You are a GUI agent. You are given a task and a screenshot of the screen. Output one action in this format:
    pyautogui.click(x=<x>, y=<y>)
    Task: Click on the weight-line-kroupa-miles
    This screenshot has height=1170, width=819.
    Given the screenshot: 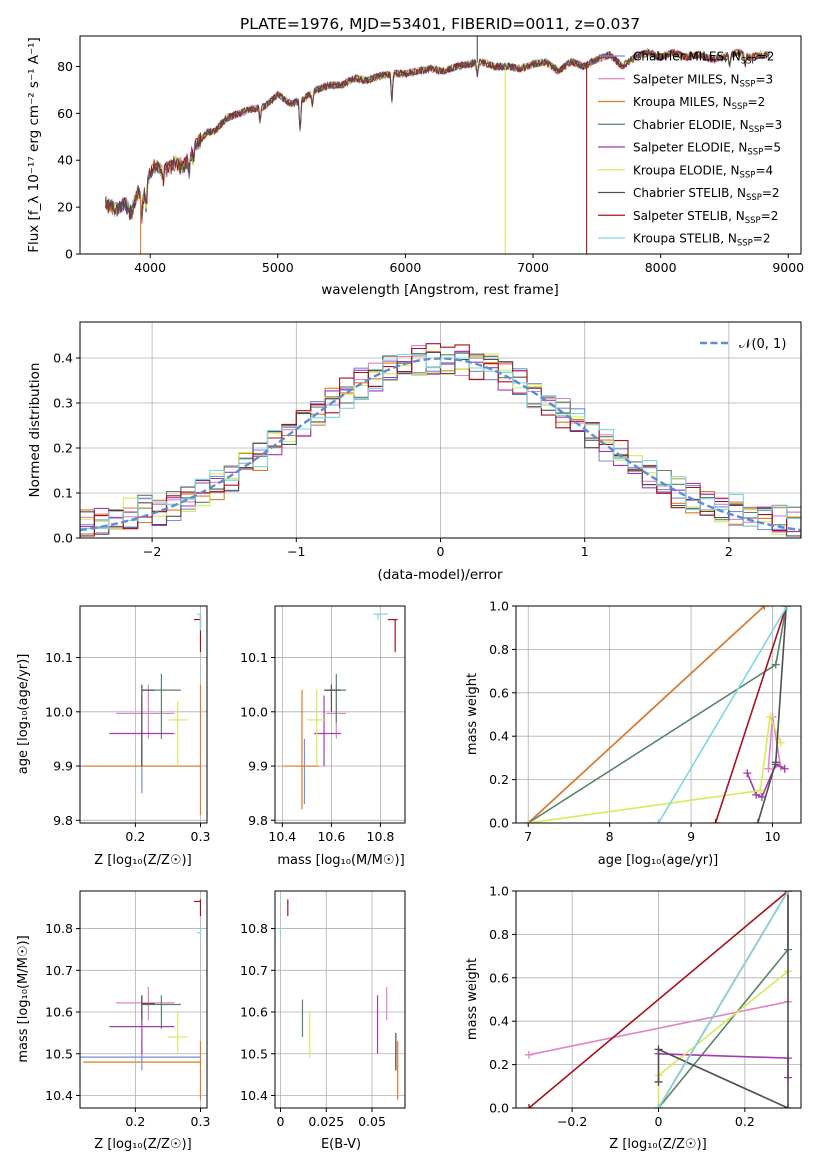 What is the action you would take?
    pyautogui.click(x=646, y=714)
    